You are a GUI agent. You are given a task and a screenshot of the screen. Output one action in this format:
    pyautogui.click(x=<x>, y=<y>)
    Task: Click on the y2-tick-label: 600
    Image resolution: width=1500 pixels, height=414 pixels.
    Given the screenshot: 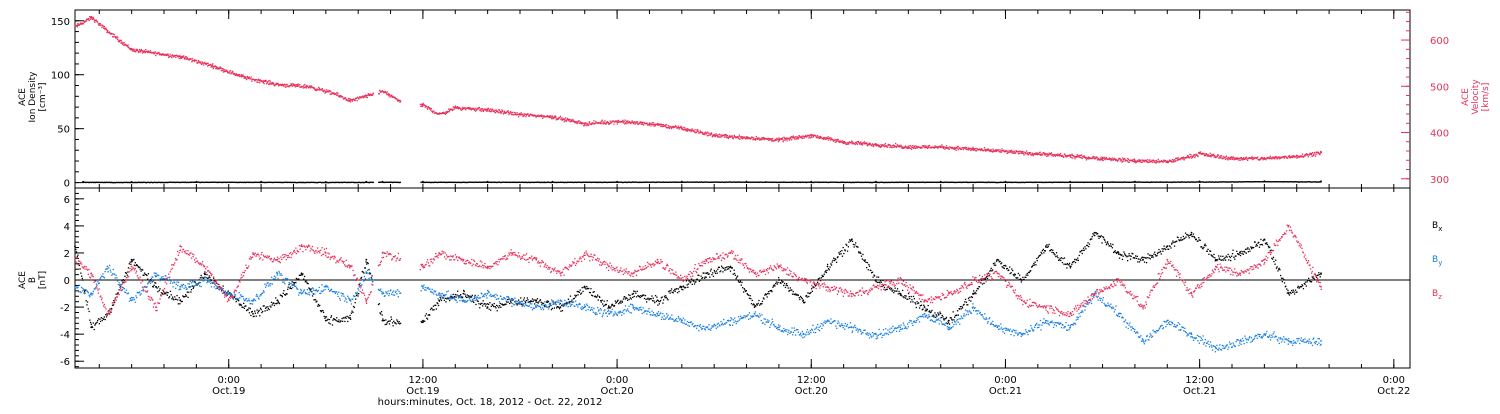 What is the action you would take?
    pyautogui.click(x=1439, y=41)
    